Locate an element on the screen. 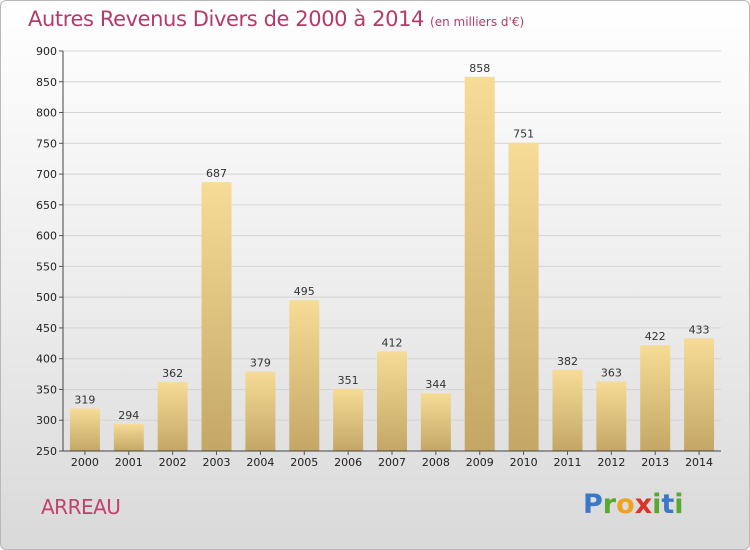 The height and width of the screenshot is (550, 750). x-tick-label: 2007 is located at coordinates (392, 462).